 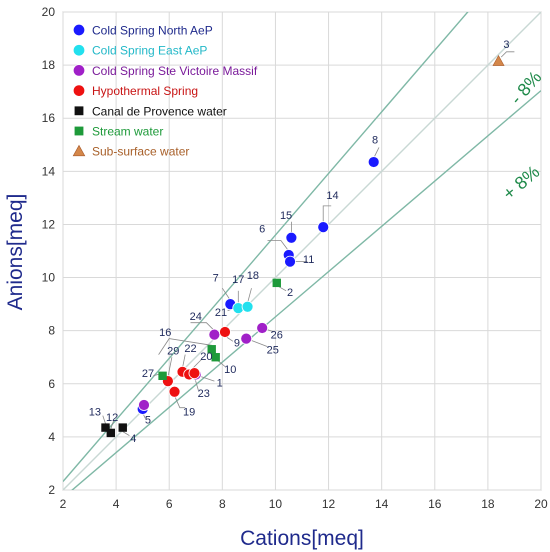 I want to click on y-tick-label: 20, so click(x=49, y=12).